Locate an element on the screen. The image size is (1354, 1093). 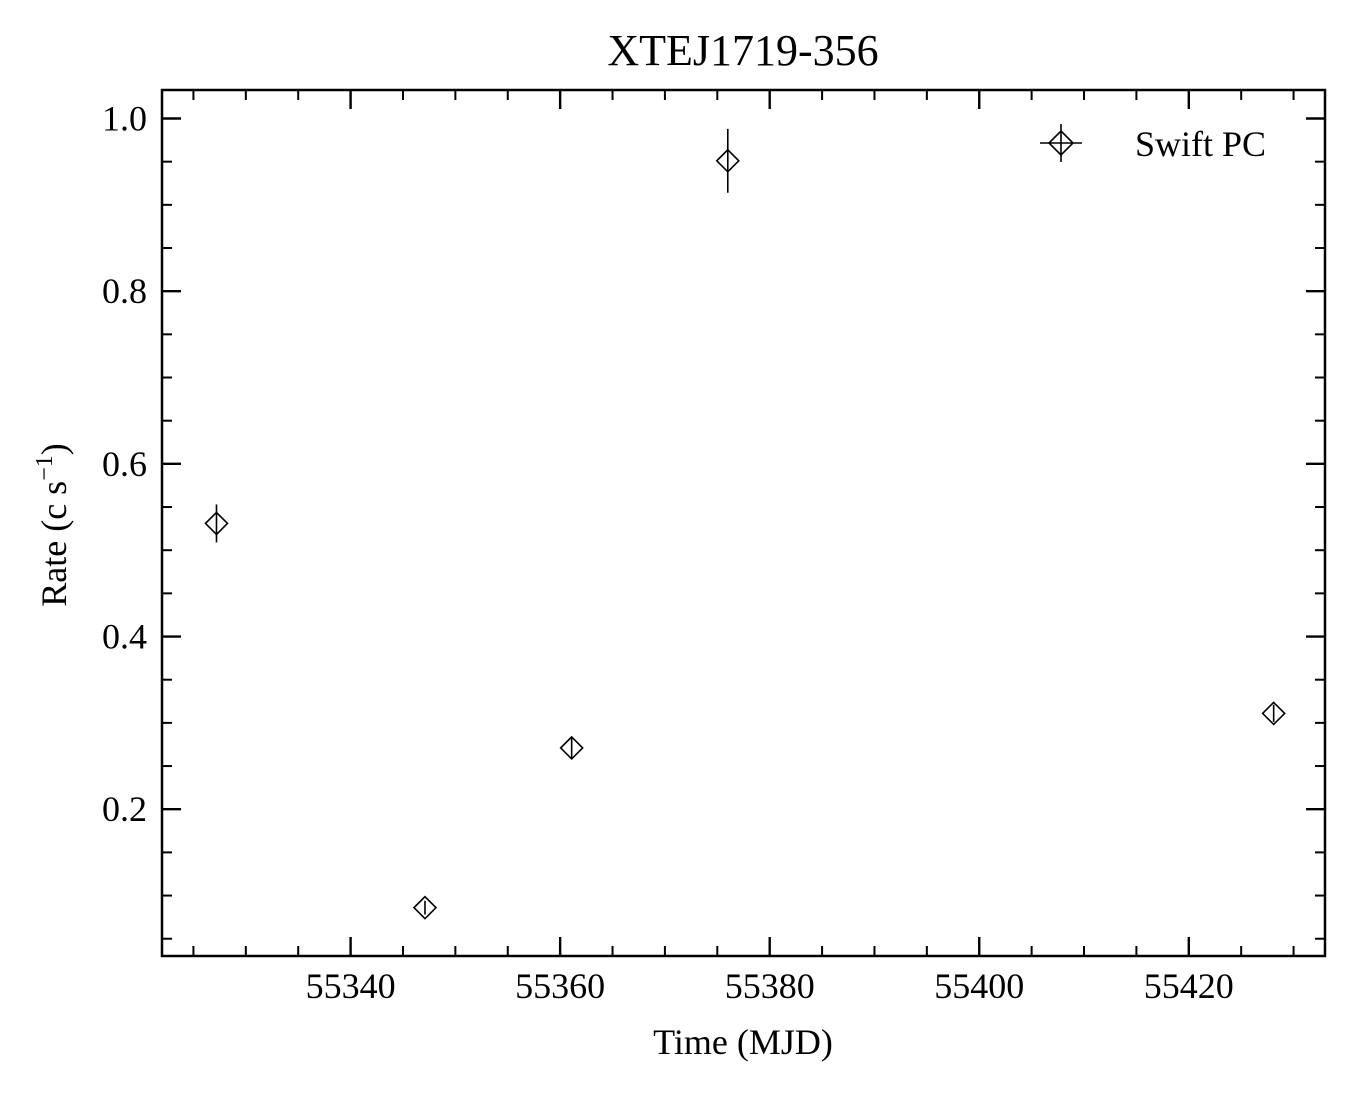
x-axis-label: Time (MJD) is located at coordinates (743, 1042).